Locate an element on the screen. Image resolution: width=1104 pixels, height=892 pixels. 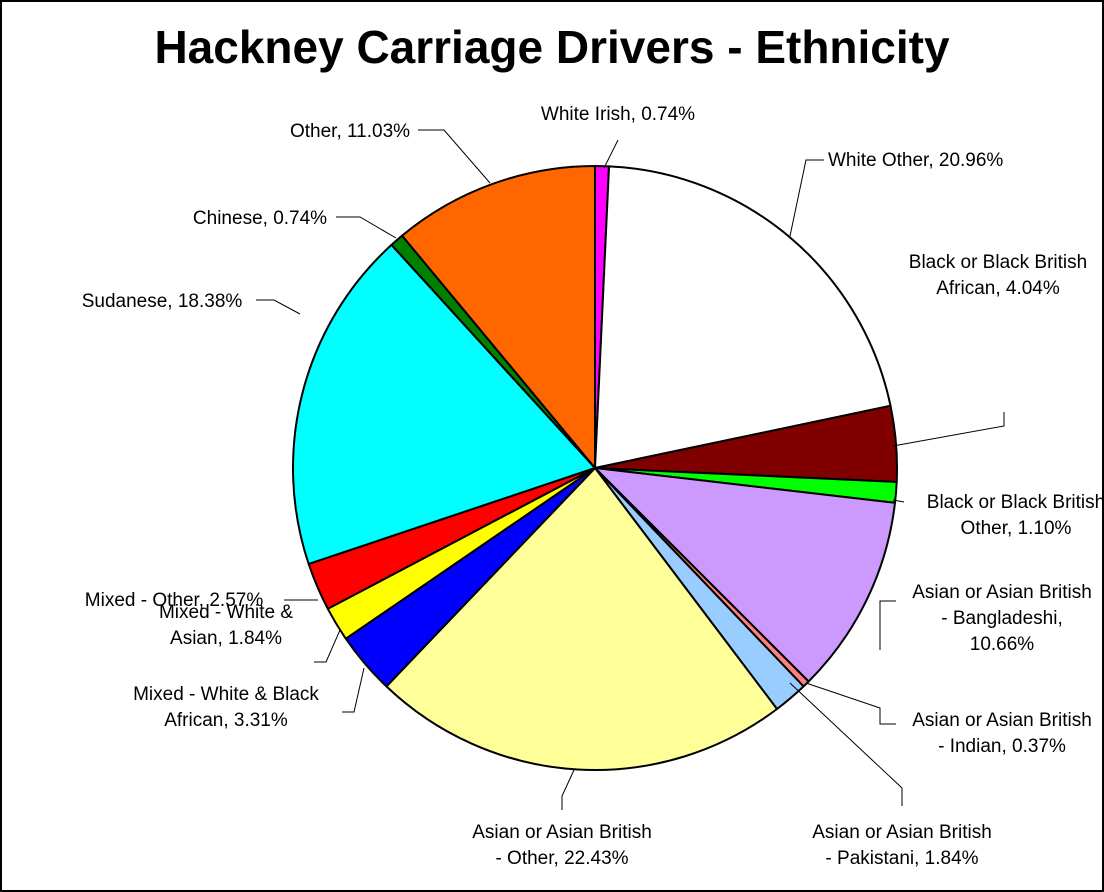
slice-label-line: Sudanese, 18.38% is located at coordinates (162, 301).